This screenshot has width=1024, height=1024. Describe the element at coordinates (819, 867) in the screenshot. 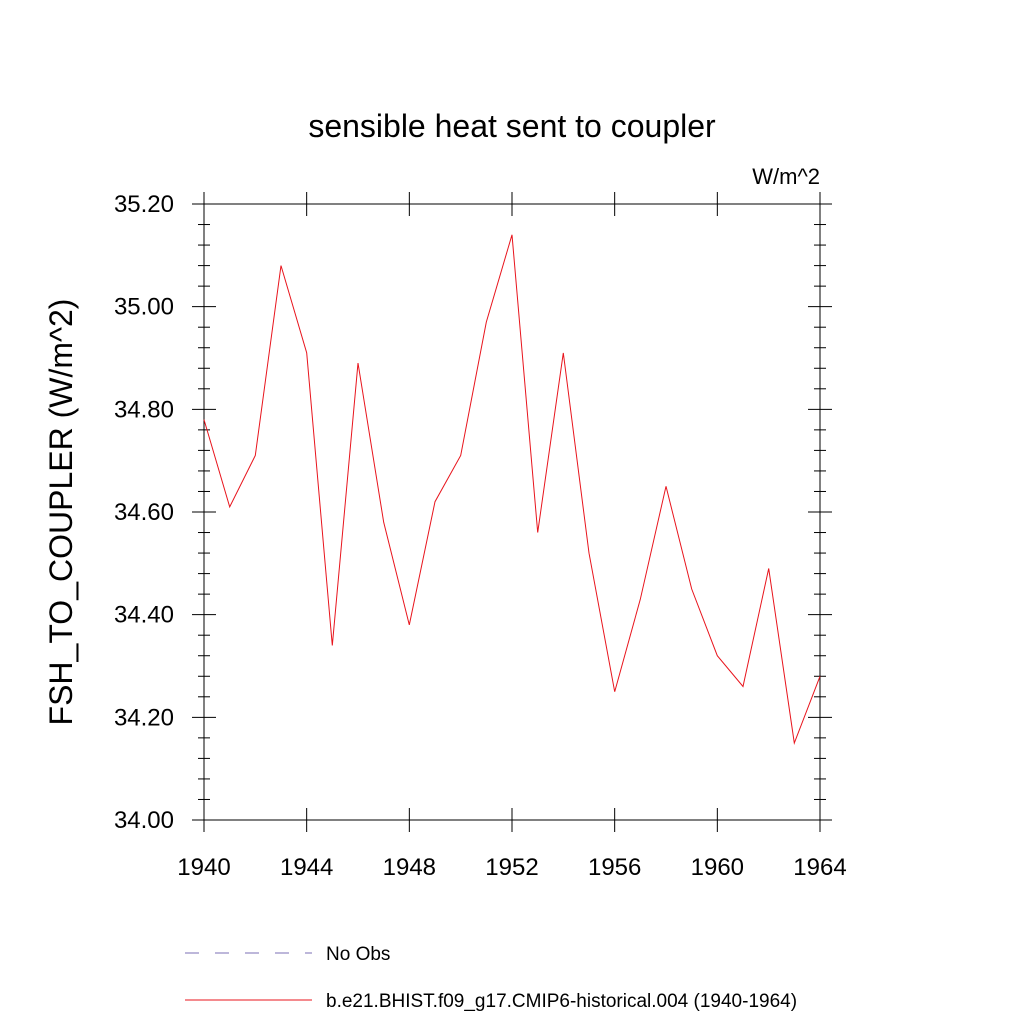

I see `x-tick-label: 1964` at that location.